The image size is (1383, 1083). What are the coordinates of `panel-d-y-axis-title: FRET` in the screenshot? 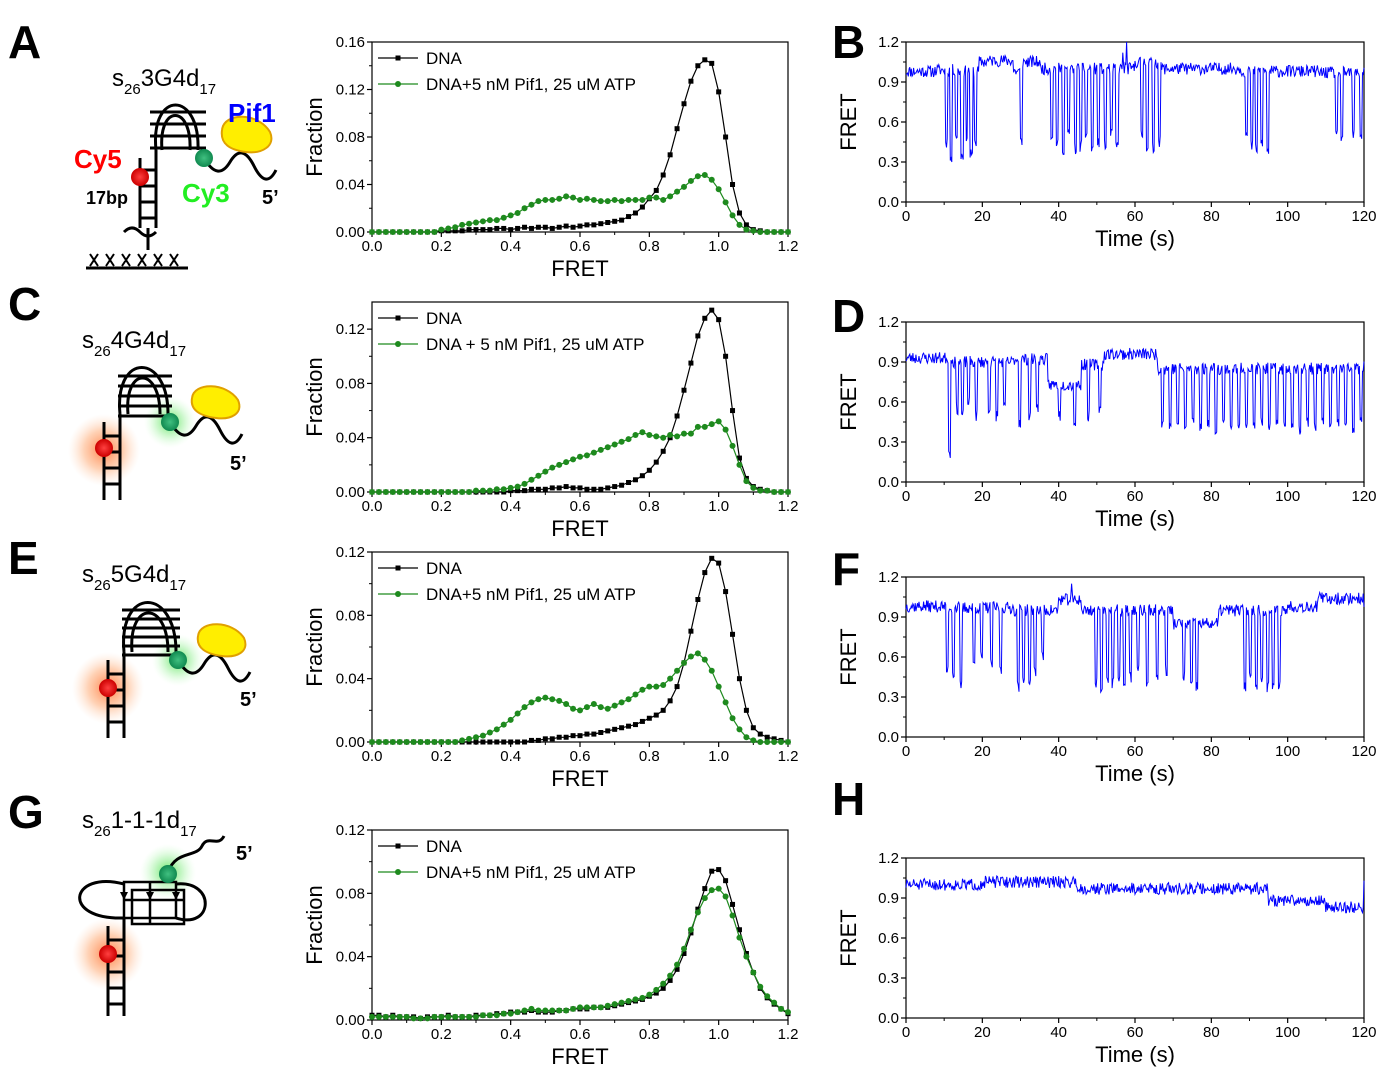 It's located at (848, 401).